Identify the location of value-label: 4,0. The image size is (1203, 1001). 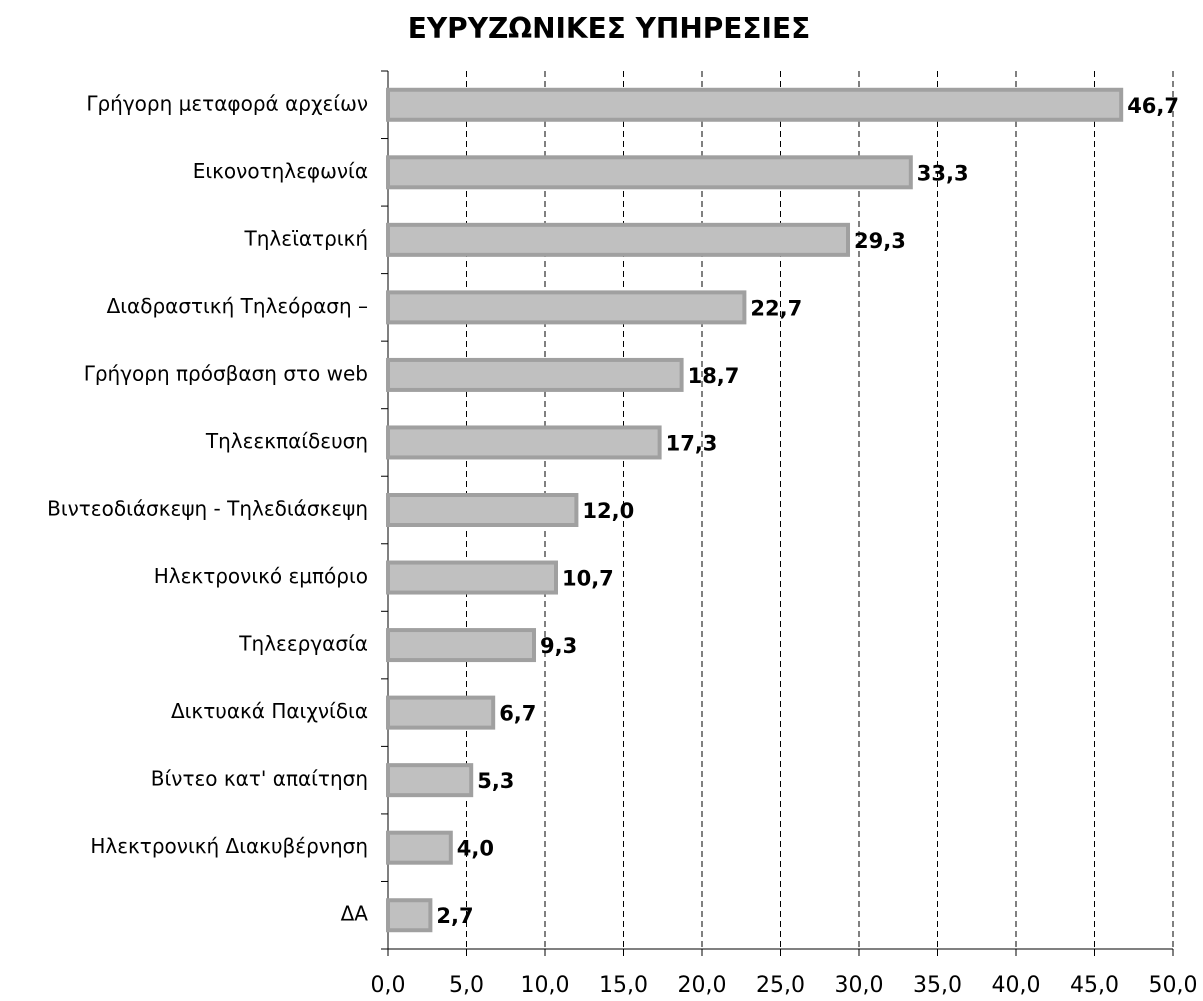
(475, 849).